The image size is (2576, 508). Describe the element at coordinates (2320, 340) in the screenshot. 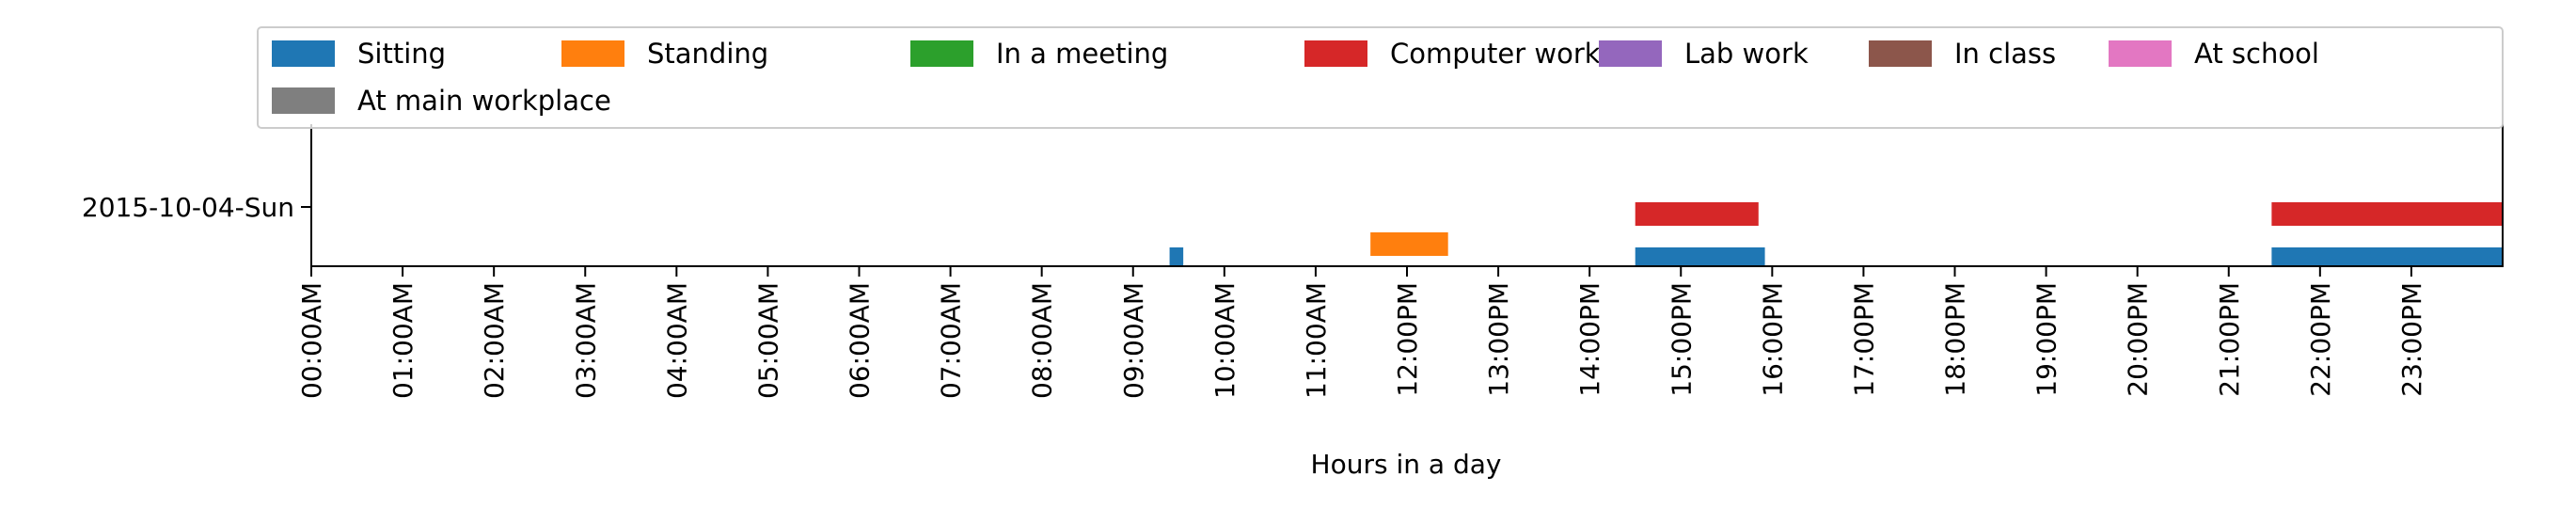

I see `x-tick-label: 22:00PM` at that location.